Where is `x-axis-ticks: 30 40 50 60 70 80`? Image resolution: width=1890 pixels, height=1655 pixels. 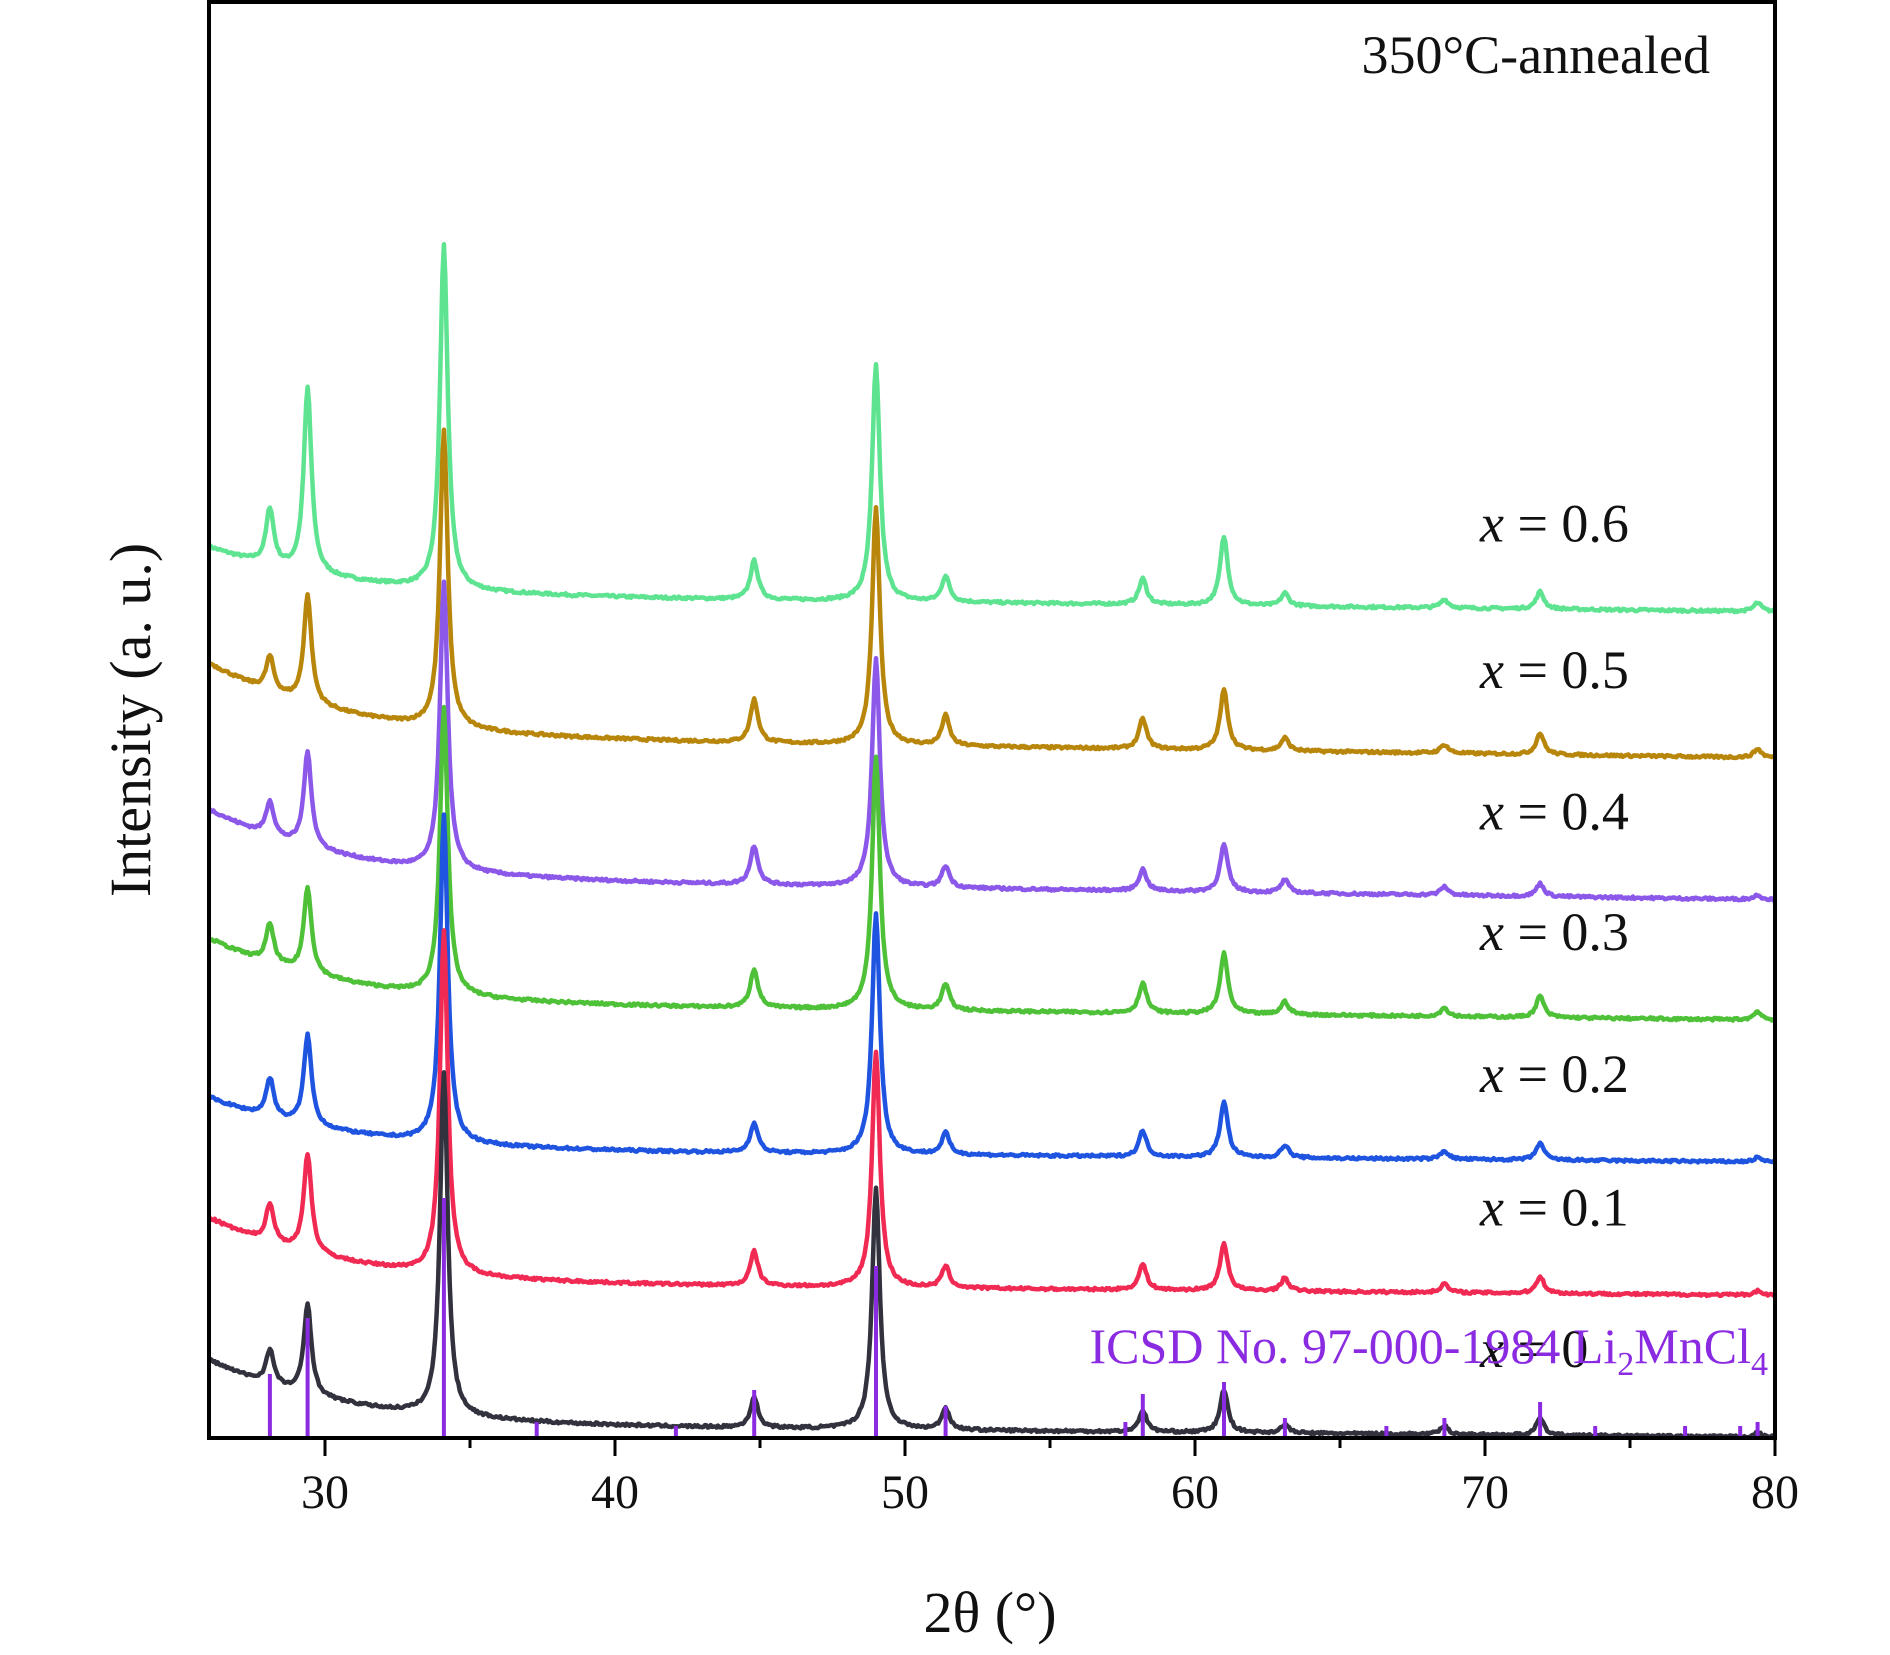 x-axis-ticks: 30 40 50 60 70 80 is located at coordinates (1050, 1478).